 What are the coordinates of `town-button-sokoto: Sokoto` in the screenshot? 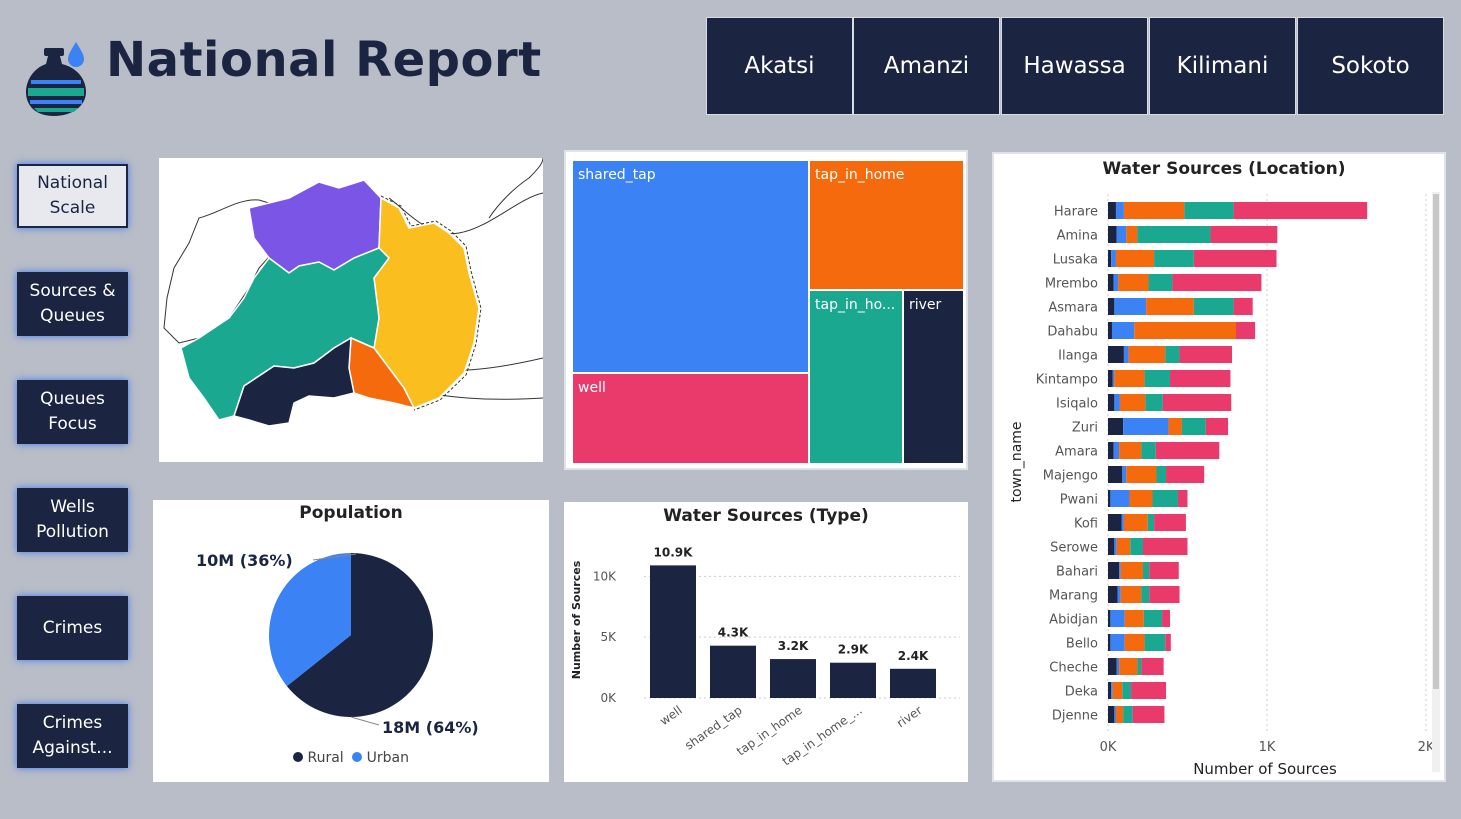 It's located at (1370, 66).